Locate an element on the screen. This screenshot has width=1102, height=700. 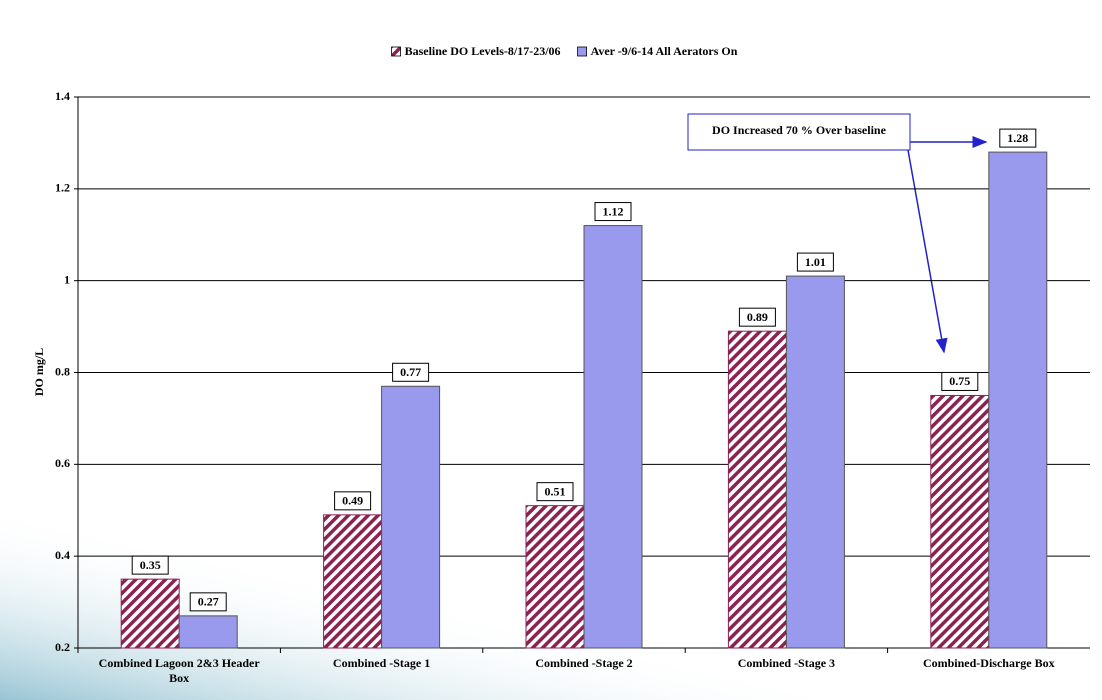
x-tick-label: Combined -Stage 3 is located at coordinates (786, 663).